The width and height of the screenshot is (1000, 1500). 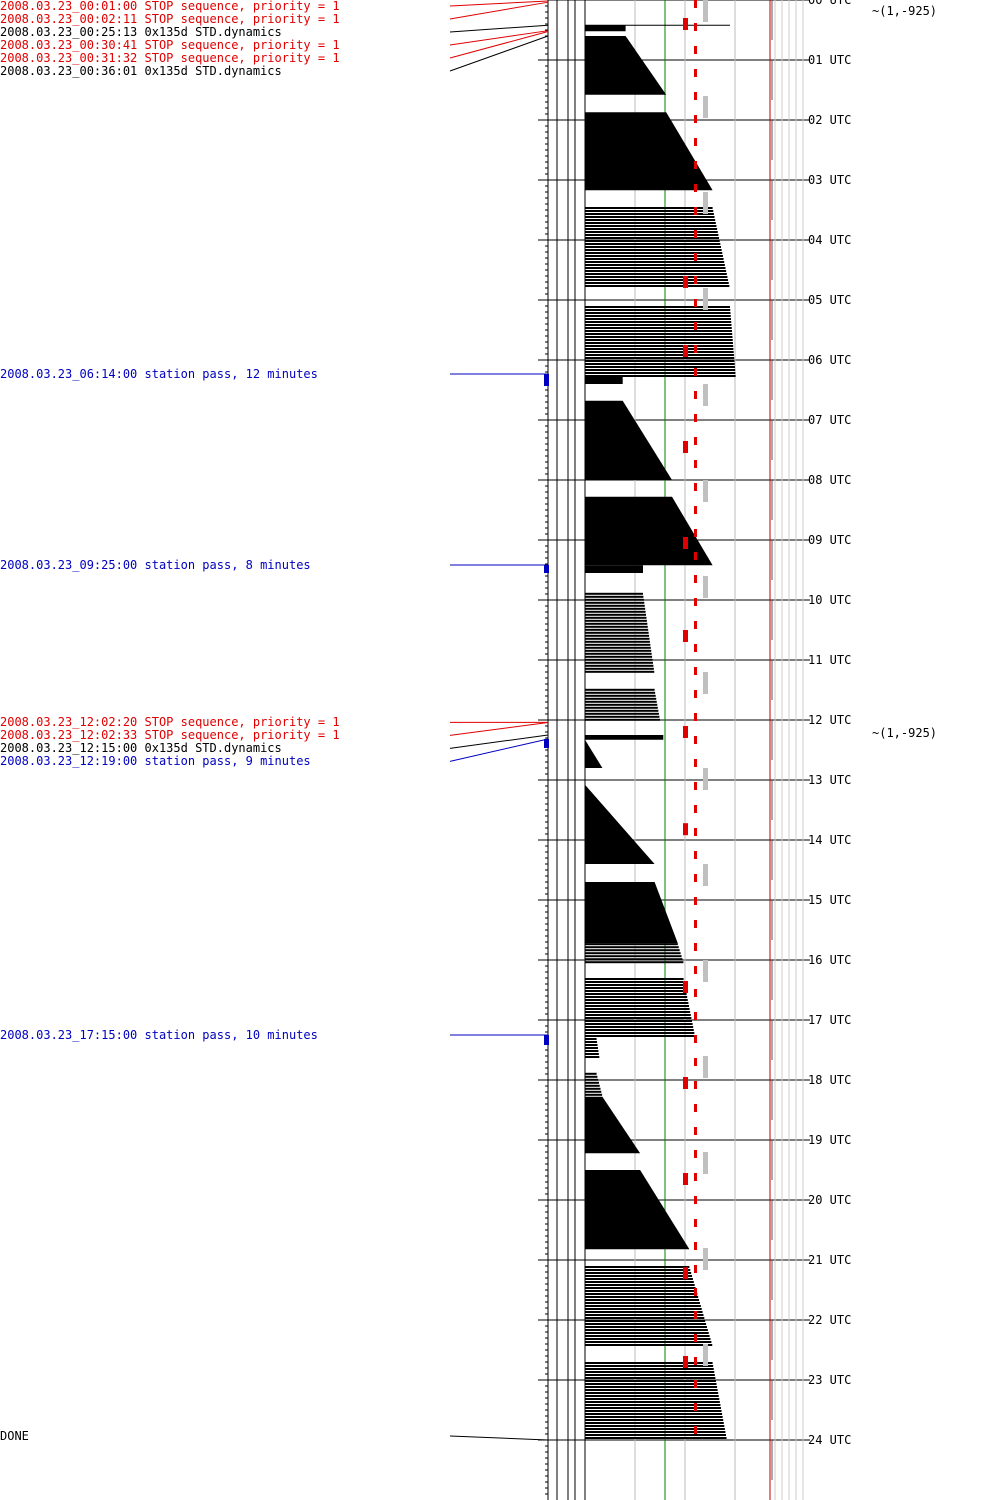 I want to click on recorder-fill-blocks, so click(x=660, y=731).